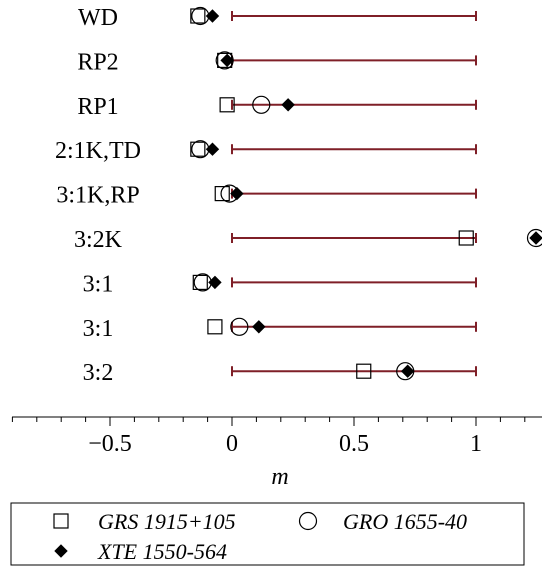 Image resolution: width=542 pixels, height=573 pixels. I want to click on category-labels: WD RP2 RP1 2:1K,TD 3:1K,RP 3:2K 3:1 3:1 3:2, so click(98, 195).